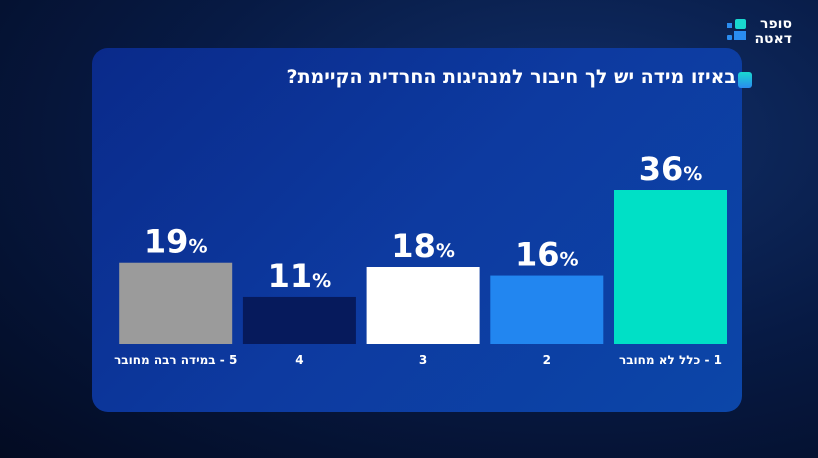 The height and width of the screenshot is (458, 818). What do you see at coordinates (176, 242) in the screenshot?
I see `data-label: 19%` at bounding box center [176, 242].